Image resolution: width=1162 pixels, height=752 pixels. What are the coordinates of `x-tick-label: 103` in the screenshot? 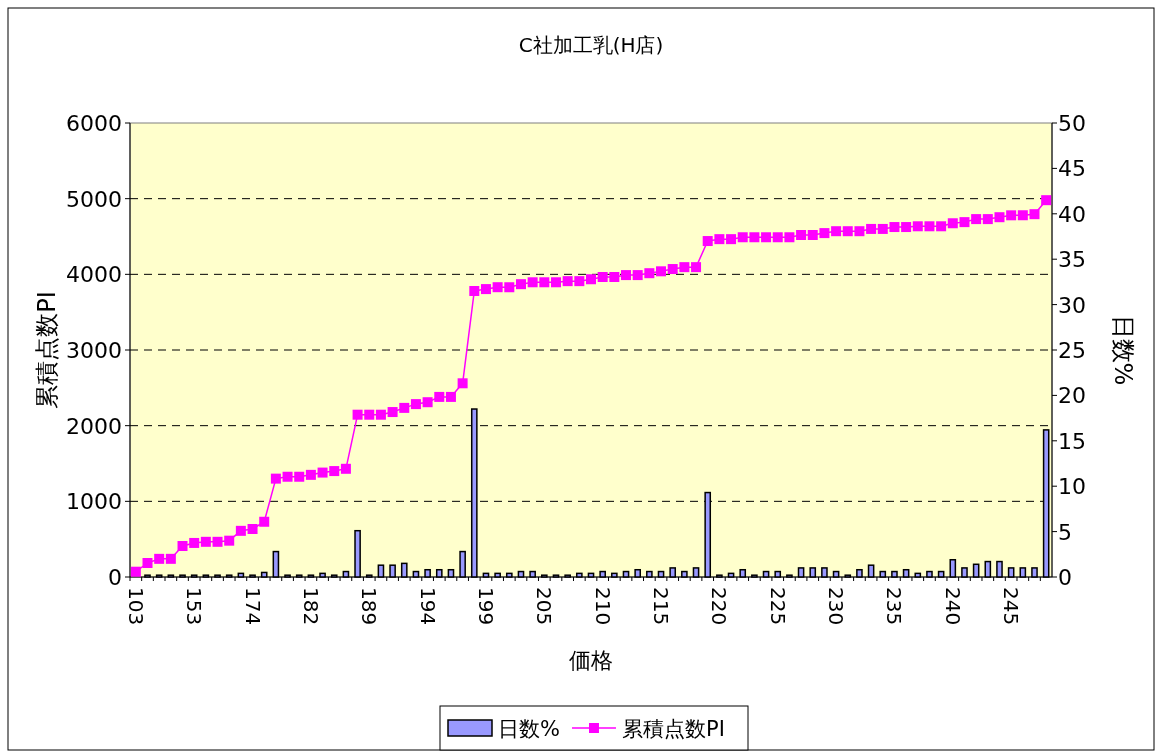 It's located at (135, 606).